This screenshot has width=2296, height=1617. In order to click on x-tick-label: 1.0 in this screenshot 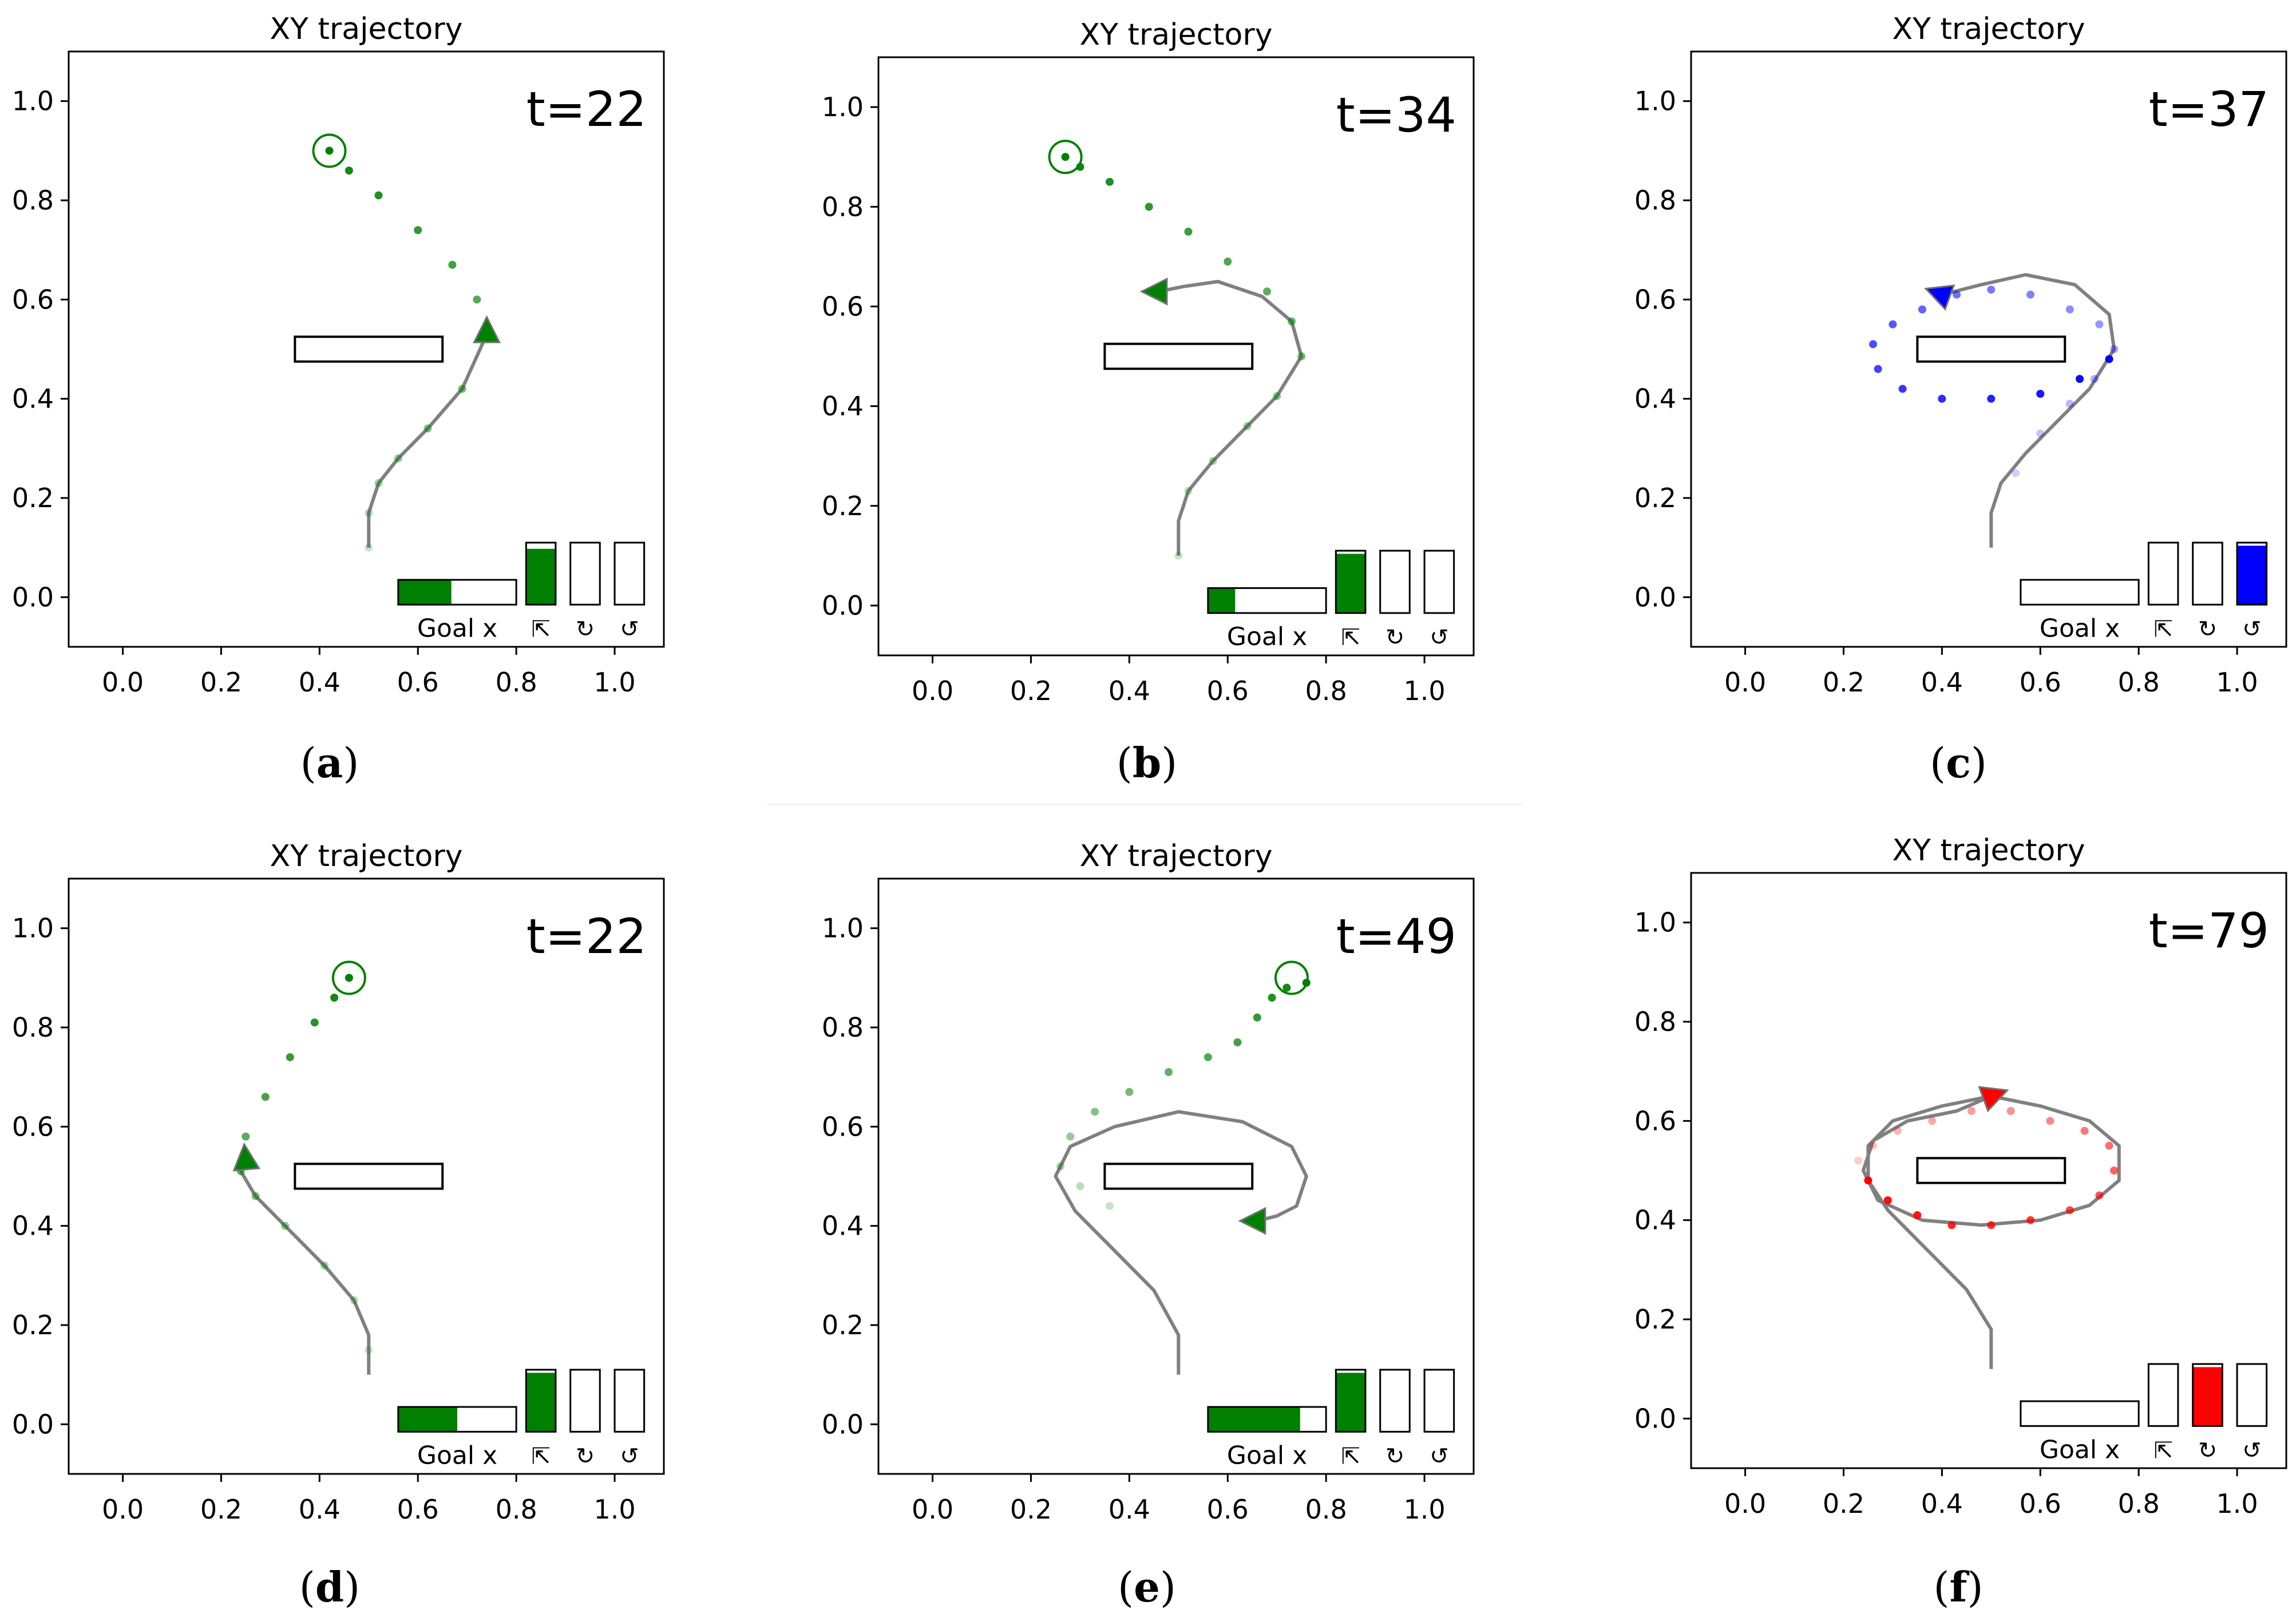, I will do `click(614, 682)`.